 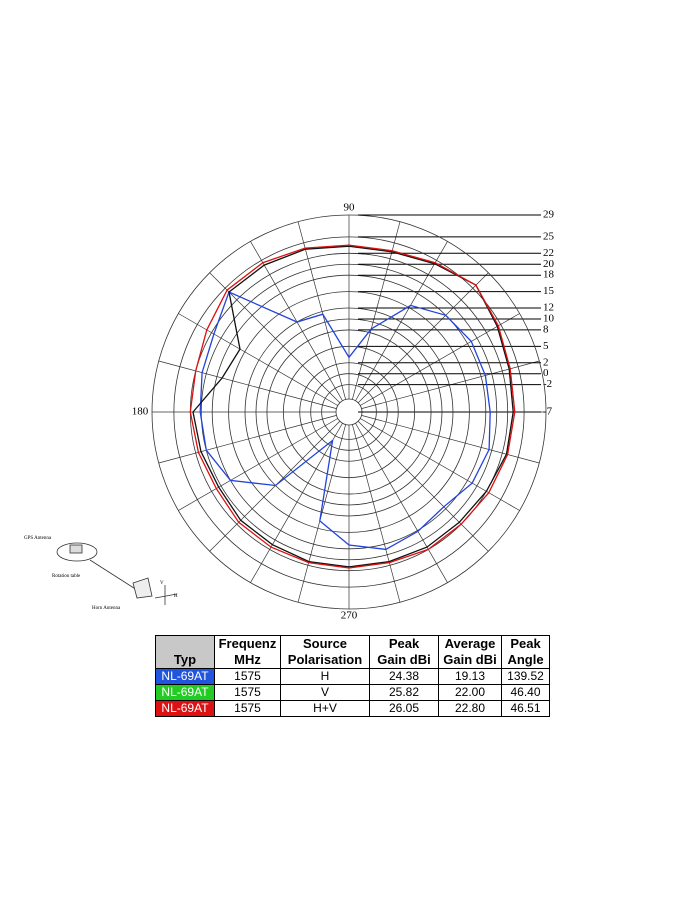 What do you see at coordinates (247, 659) in the screenshot?
I see `header-text: MHz` at bounding box center [247, 659].